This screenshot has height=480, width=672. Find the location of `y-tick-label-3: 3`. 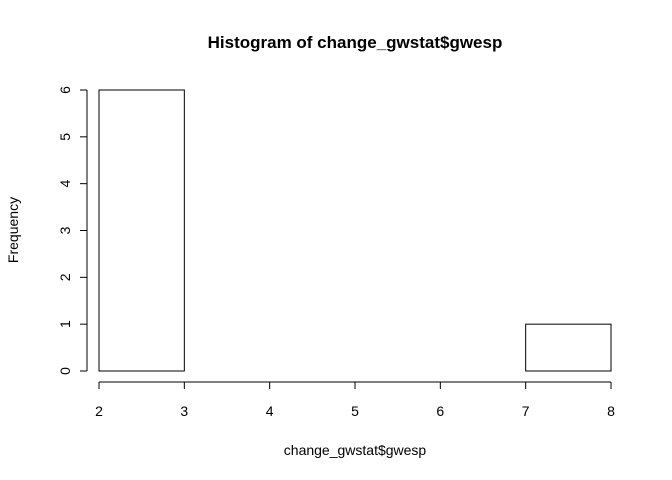

y-tick-label-3: 3 is located at coordinates (65, 230).